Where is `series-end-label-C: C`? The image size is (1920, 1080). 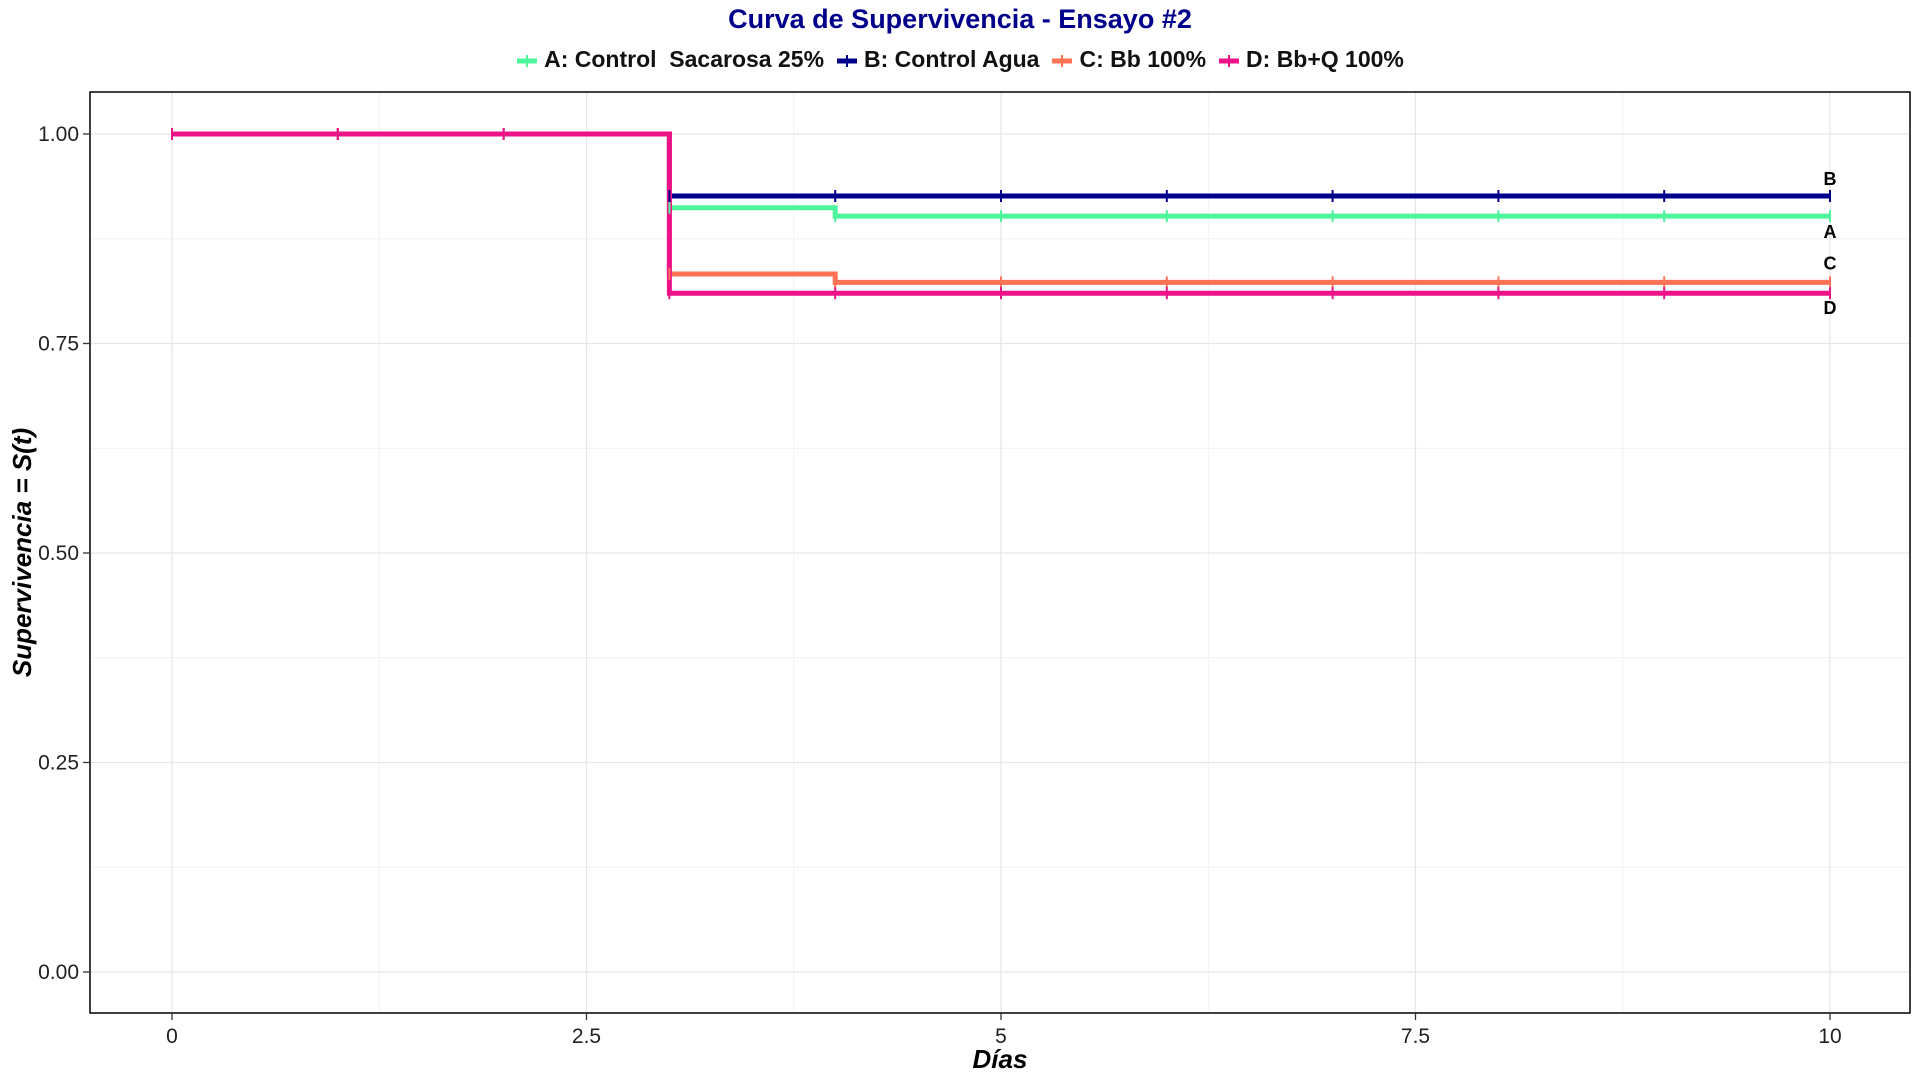 series-end-label-C: C is located at coordinates (1830, 263).